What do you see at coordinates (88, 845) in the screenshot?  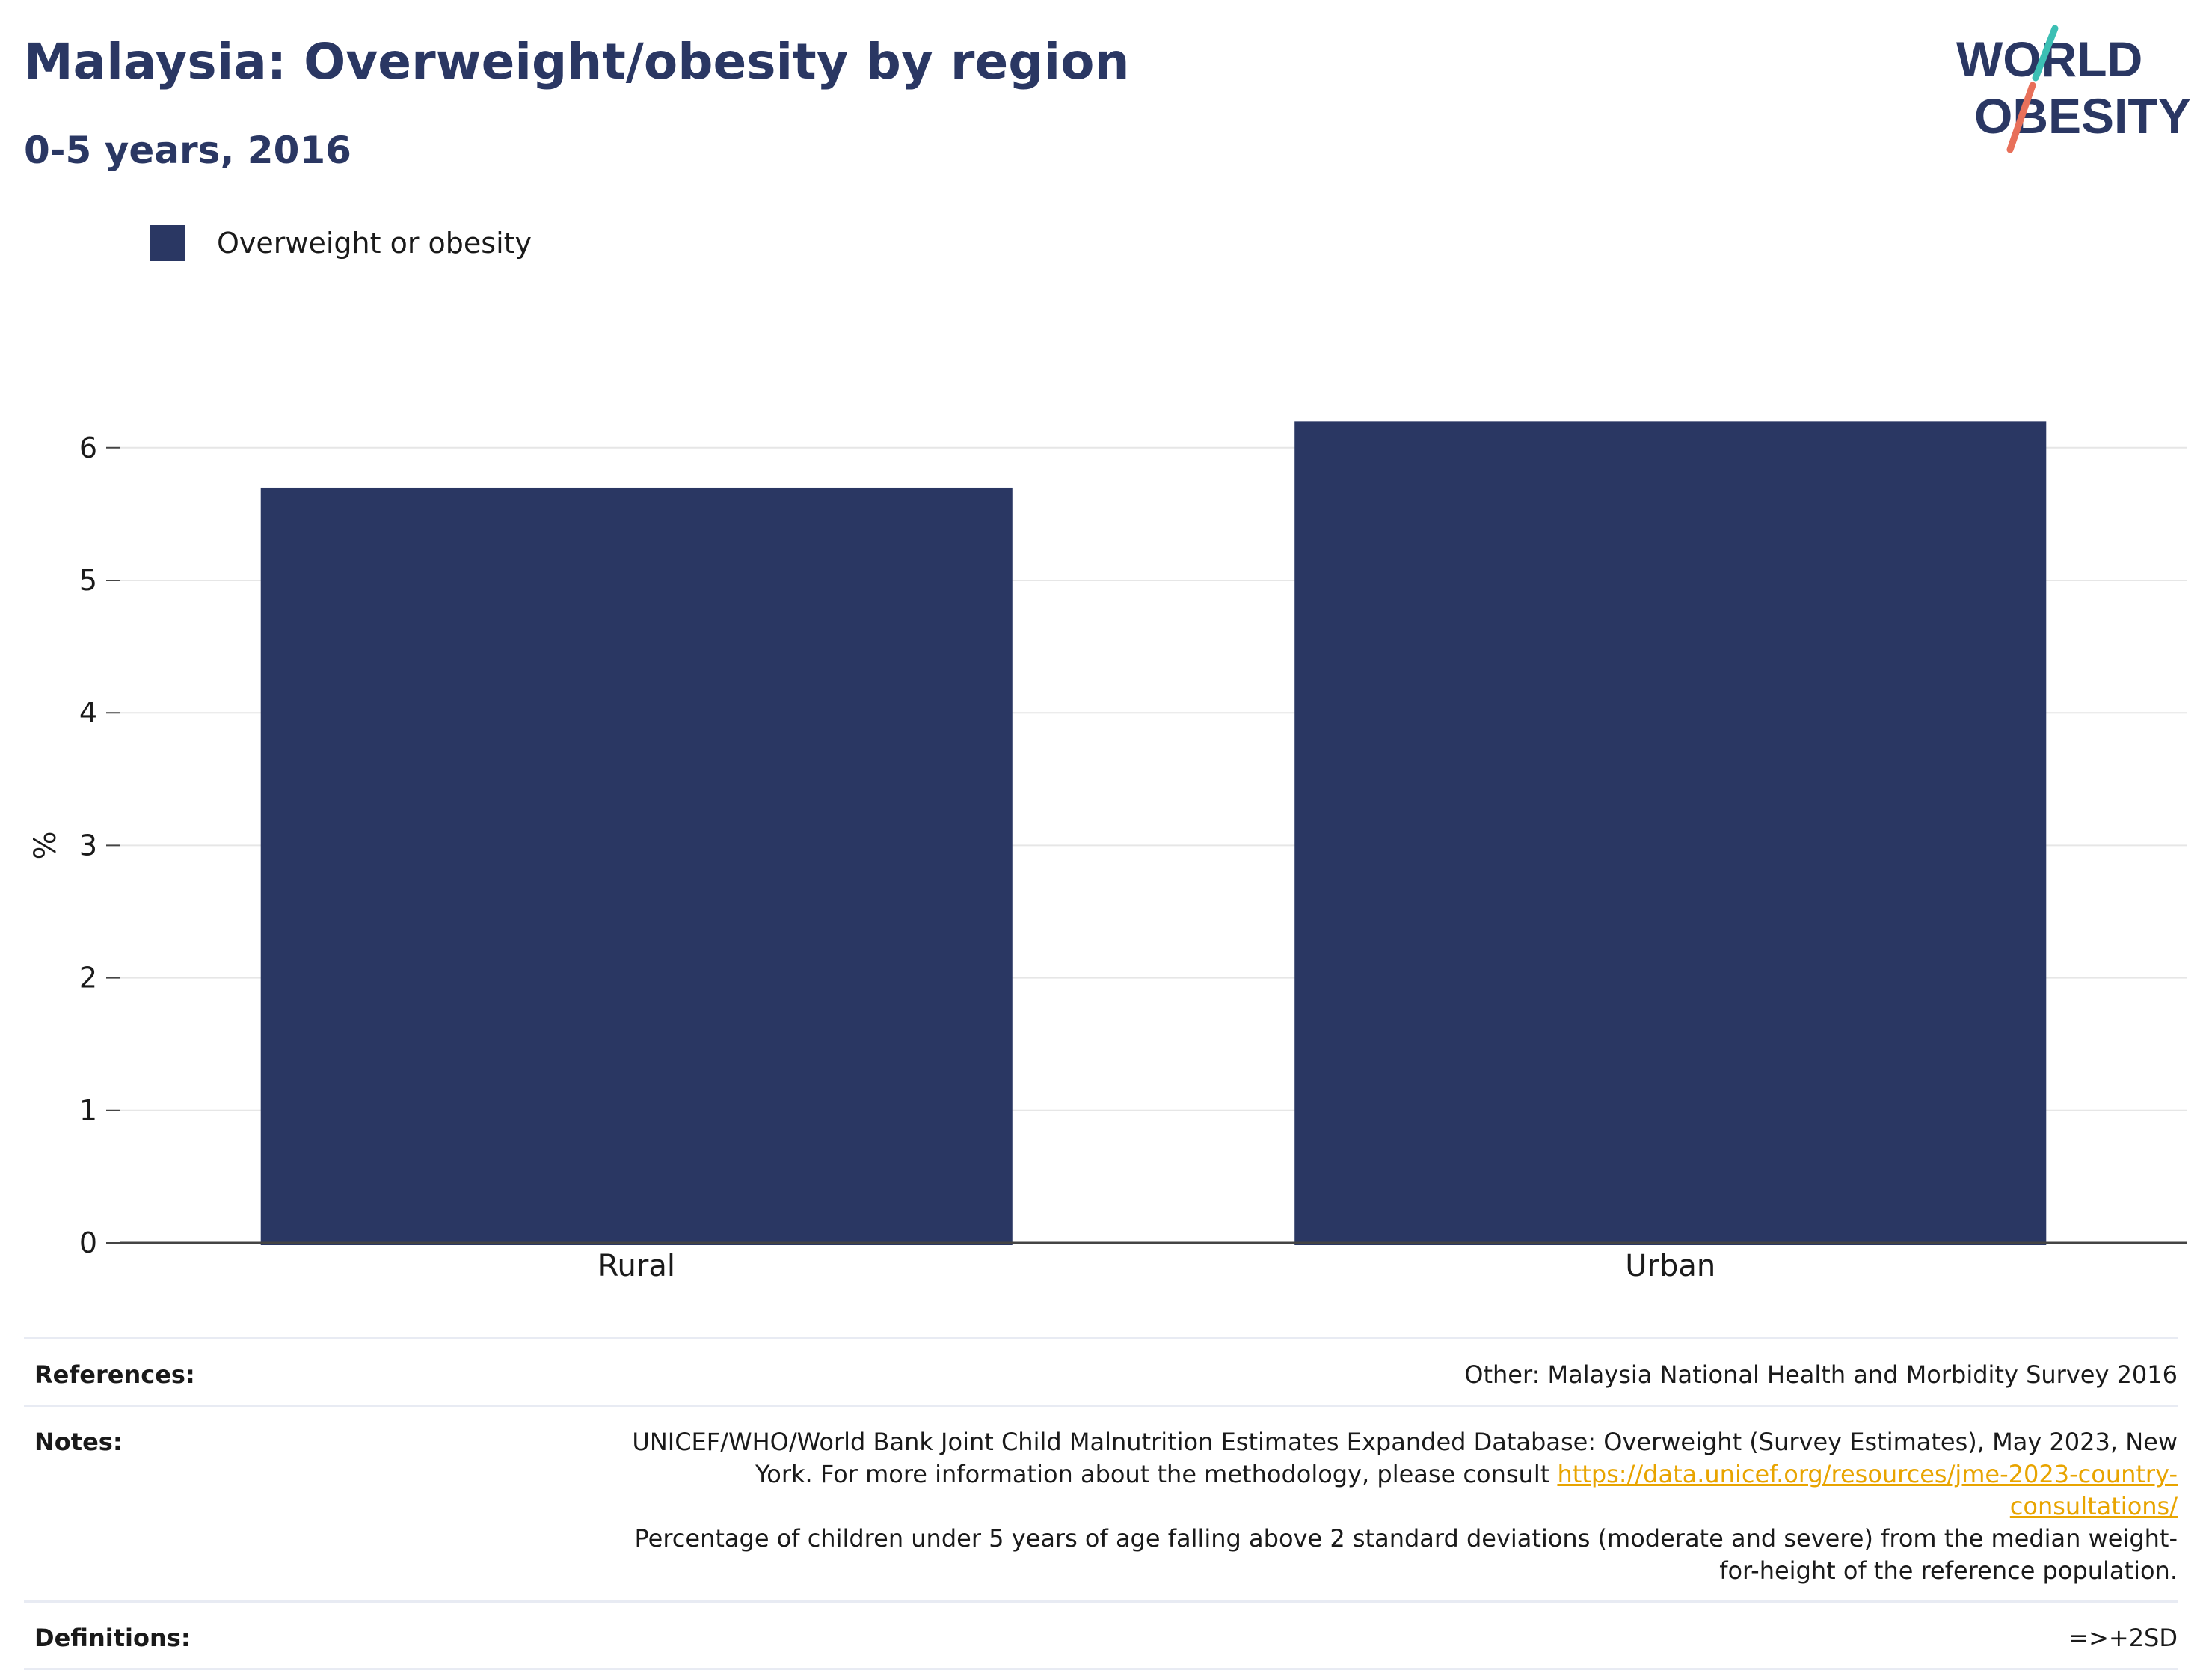 I see `y-tick-label: 3` at bounding box center [88, 845].